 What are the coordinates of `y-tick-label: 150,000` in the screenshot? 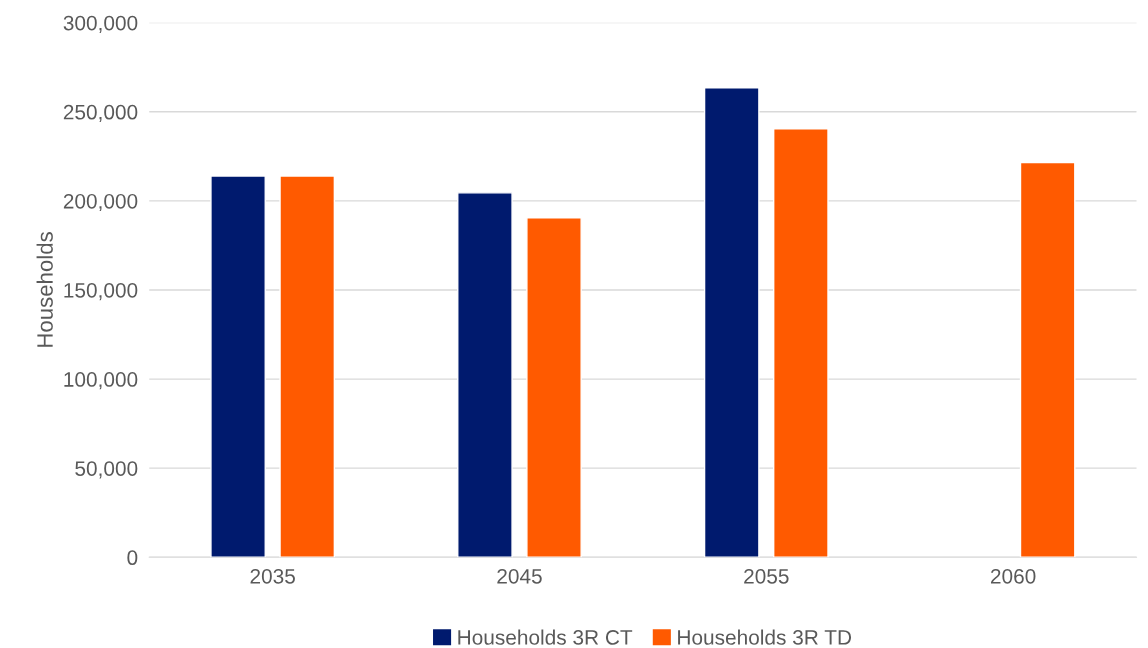 It's located at (101, 291).